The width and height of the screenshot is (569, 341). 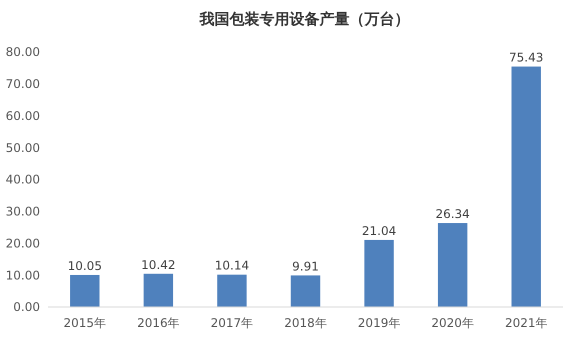 What do you see at coordinates (23, 147) in the screenshot?
I see `y-tick-label: 50.00` at bounding box center [23, 147].